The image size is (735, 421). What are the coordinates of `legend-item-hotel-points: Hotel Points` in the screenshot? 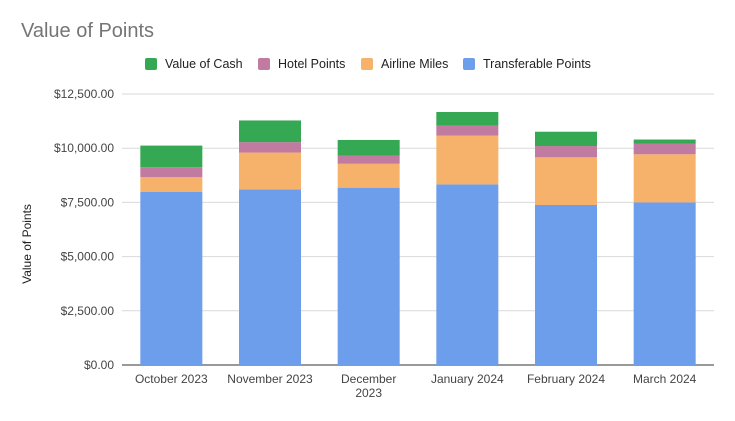 It's located at (301, 64).